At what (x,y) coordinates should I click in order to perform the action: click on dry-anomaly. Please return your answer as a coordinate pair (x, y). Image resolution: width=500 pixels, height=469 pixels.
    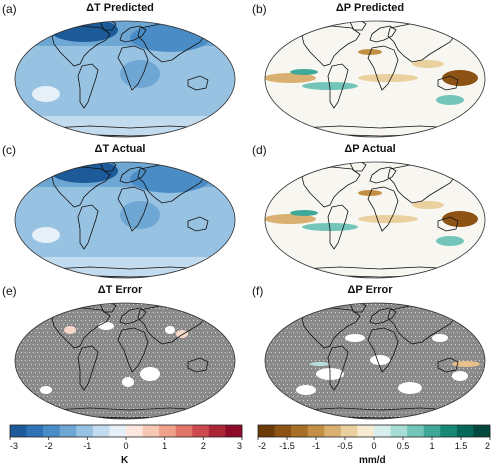
    Looking at the image, I should click on (466, 364).